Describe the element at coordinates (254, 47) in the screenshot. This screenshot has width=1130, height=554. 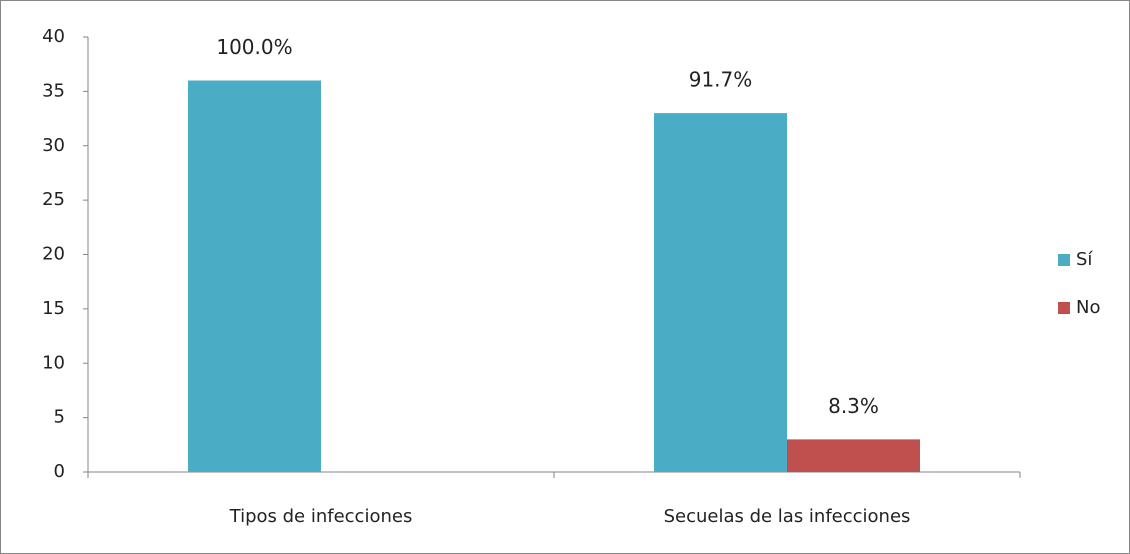
I see `data-label: 100.0%` at that location.